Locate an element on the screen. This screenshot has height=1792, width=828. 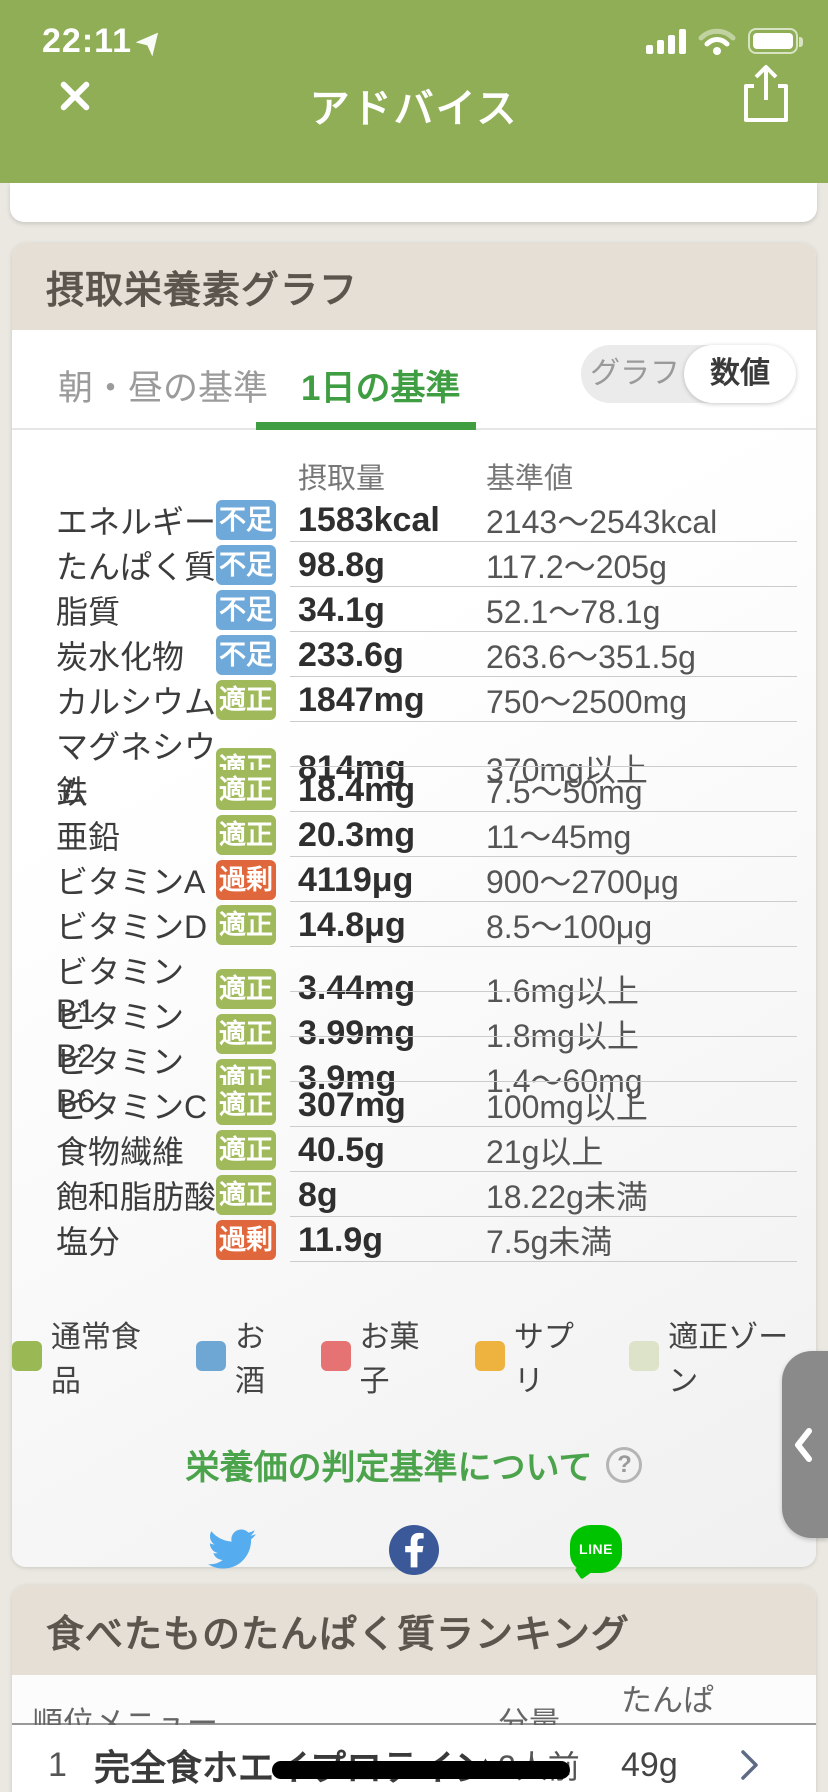
line-icon: LINE is located at coordinates (596, 1549).